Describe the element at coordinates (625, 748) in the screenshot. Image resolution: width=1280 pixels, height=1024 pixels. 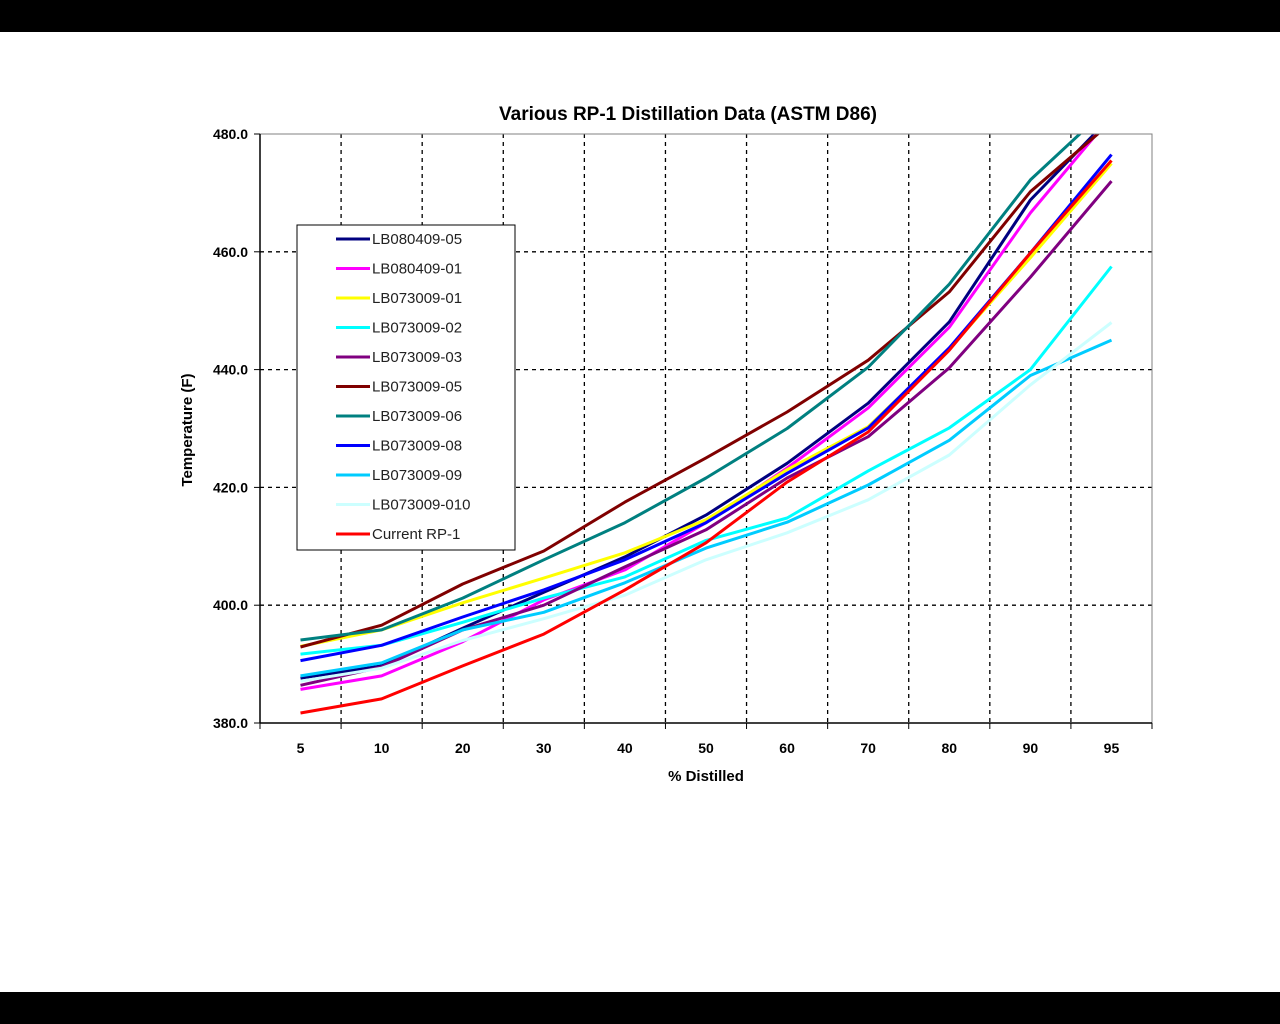
I see `x-tick-label: 40` at that location.